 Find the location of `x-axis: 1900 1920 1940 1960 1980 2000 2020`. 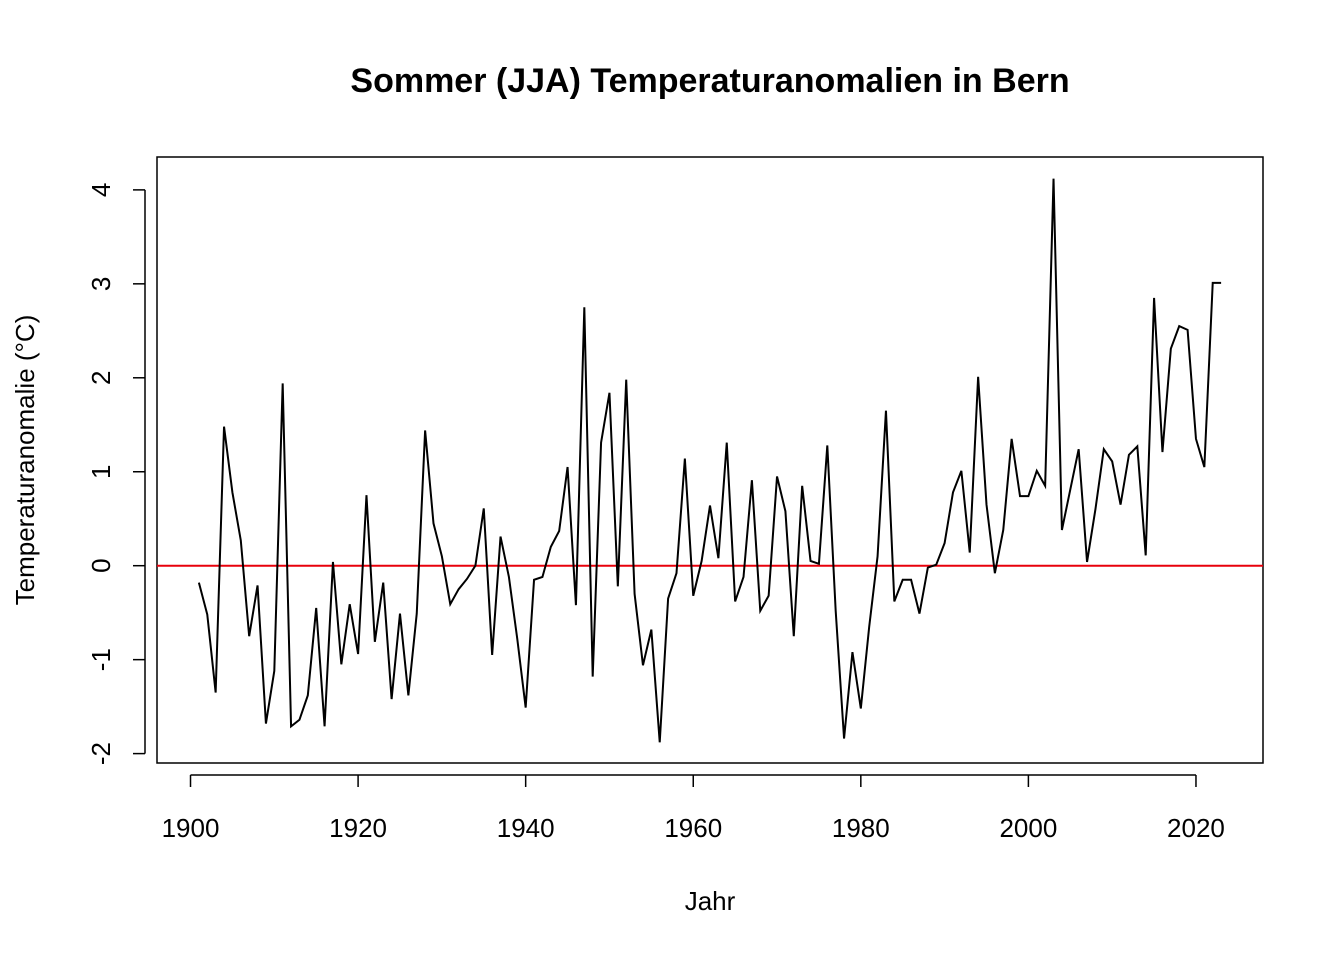

x-axis: 1900 1920 1940 1960 1980 2000 2020 is located at coordinates (693, 809).